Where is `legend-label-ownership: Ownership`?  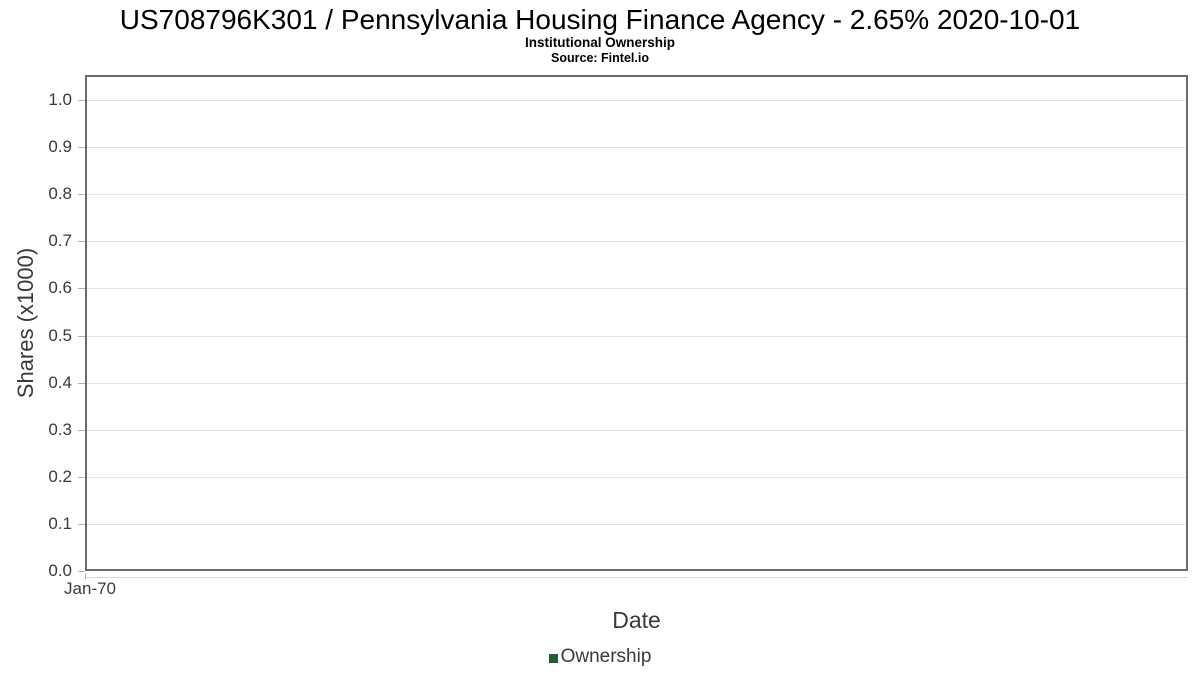
legend-label-ownership: Ownership is located at coordinates (606, 656).